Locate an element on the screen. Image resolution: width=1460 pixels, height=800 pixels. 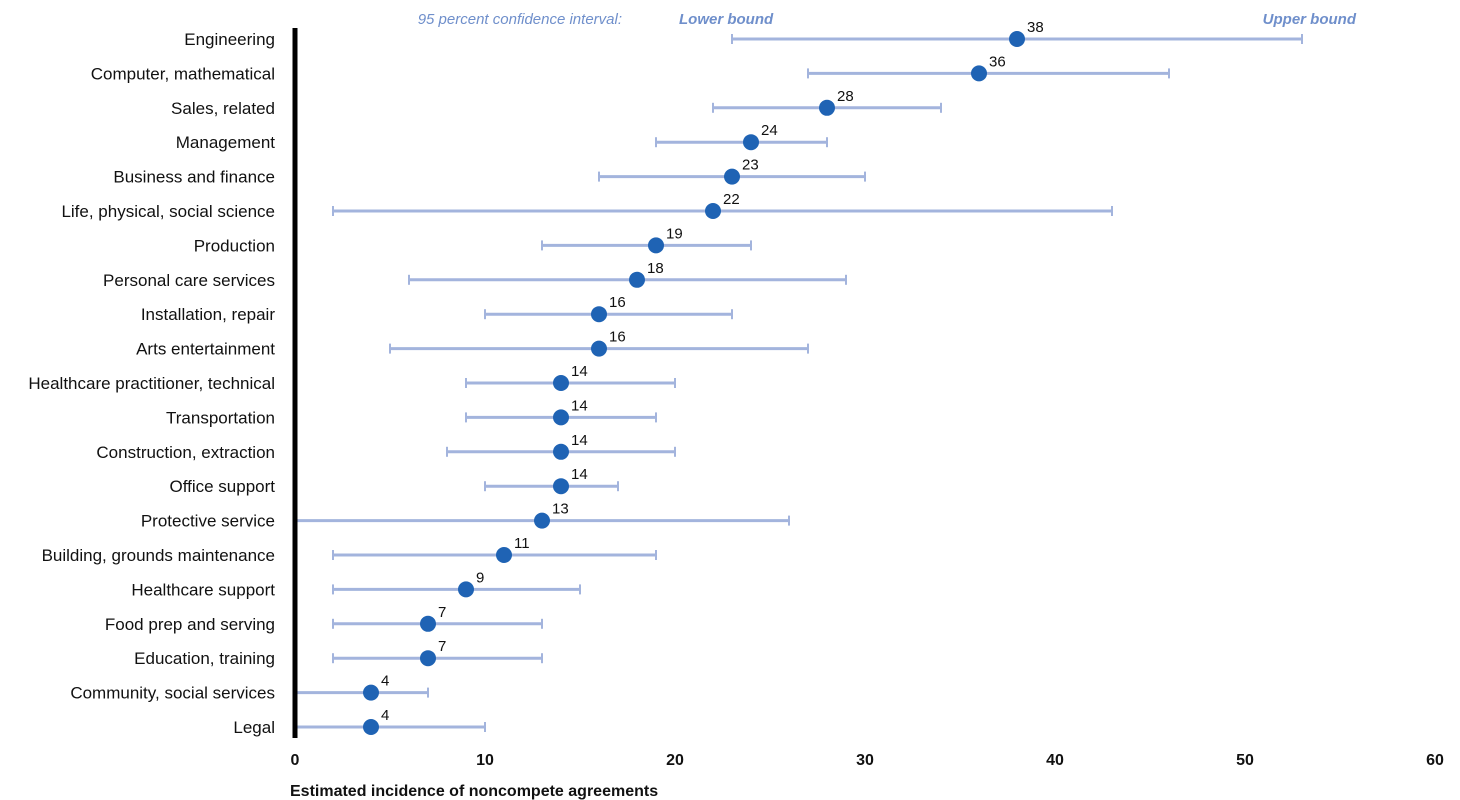
value-label: 22 is located at coordinates (731, 199).